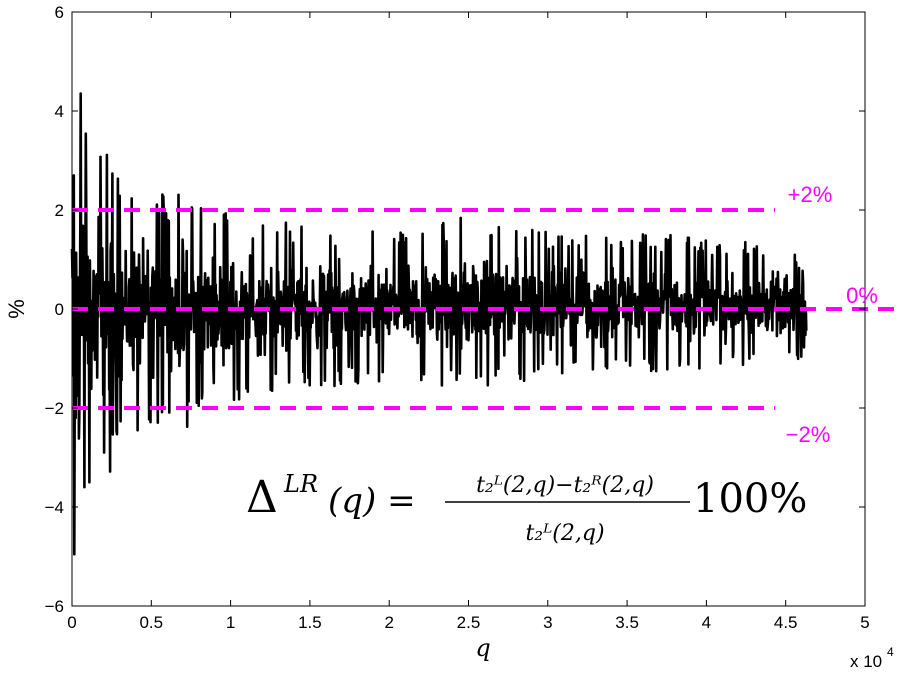 The image size is (899, 675). What do you see at coordinates (810, 194) in the screenshot?
I see `reference-label: +2%` at bounding box center [810, 194].